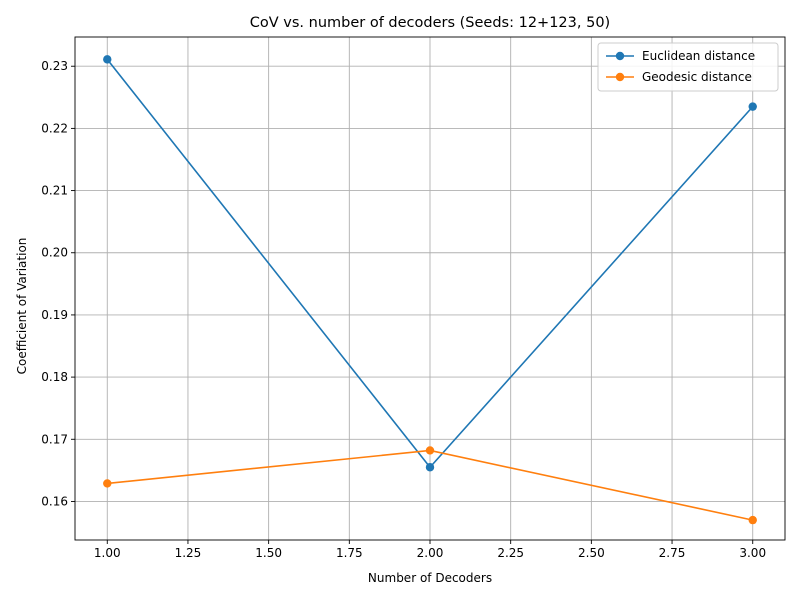 This screenshot has width=800, height=600. Describe the element at coordinates (672, 553) in the screenshot. I see `x-tick-label: 2.75` at that location.